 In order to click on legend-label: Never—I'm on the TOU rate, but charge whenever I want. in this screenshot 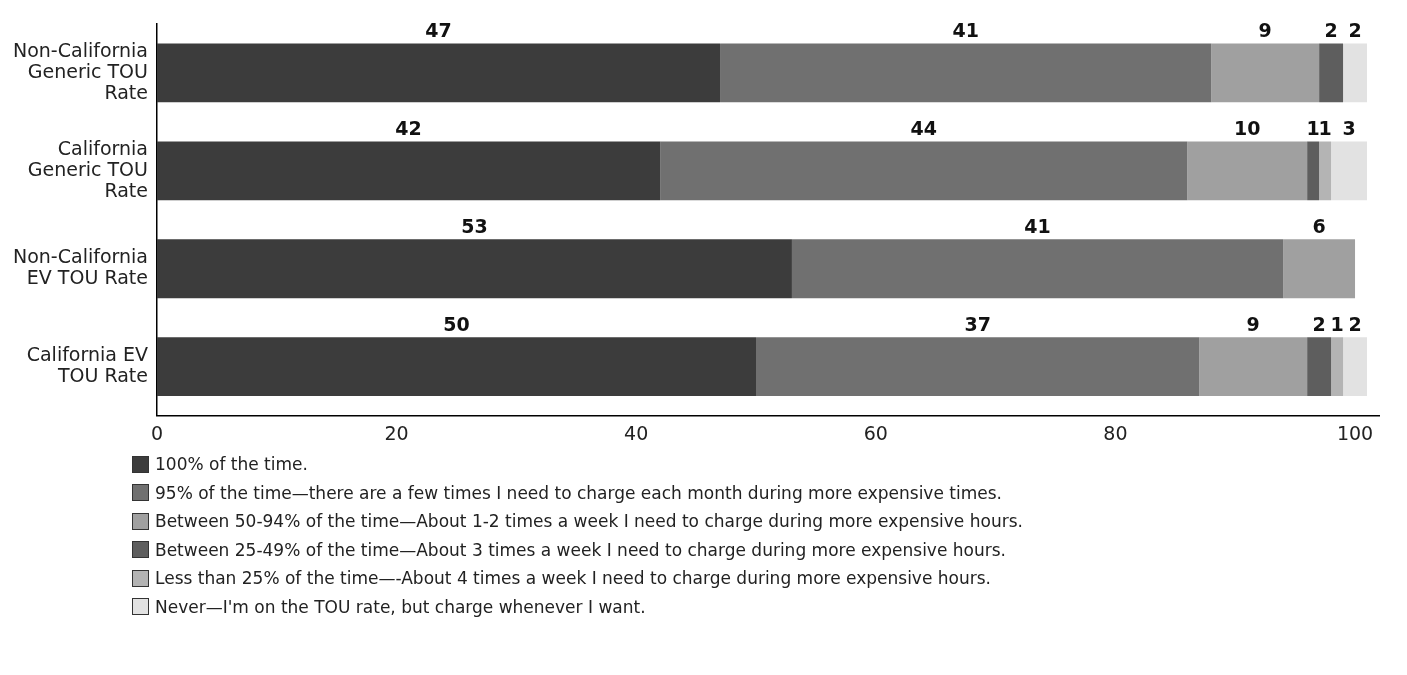, I will do `click(400, 606)`.